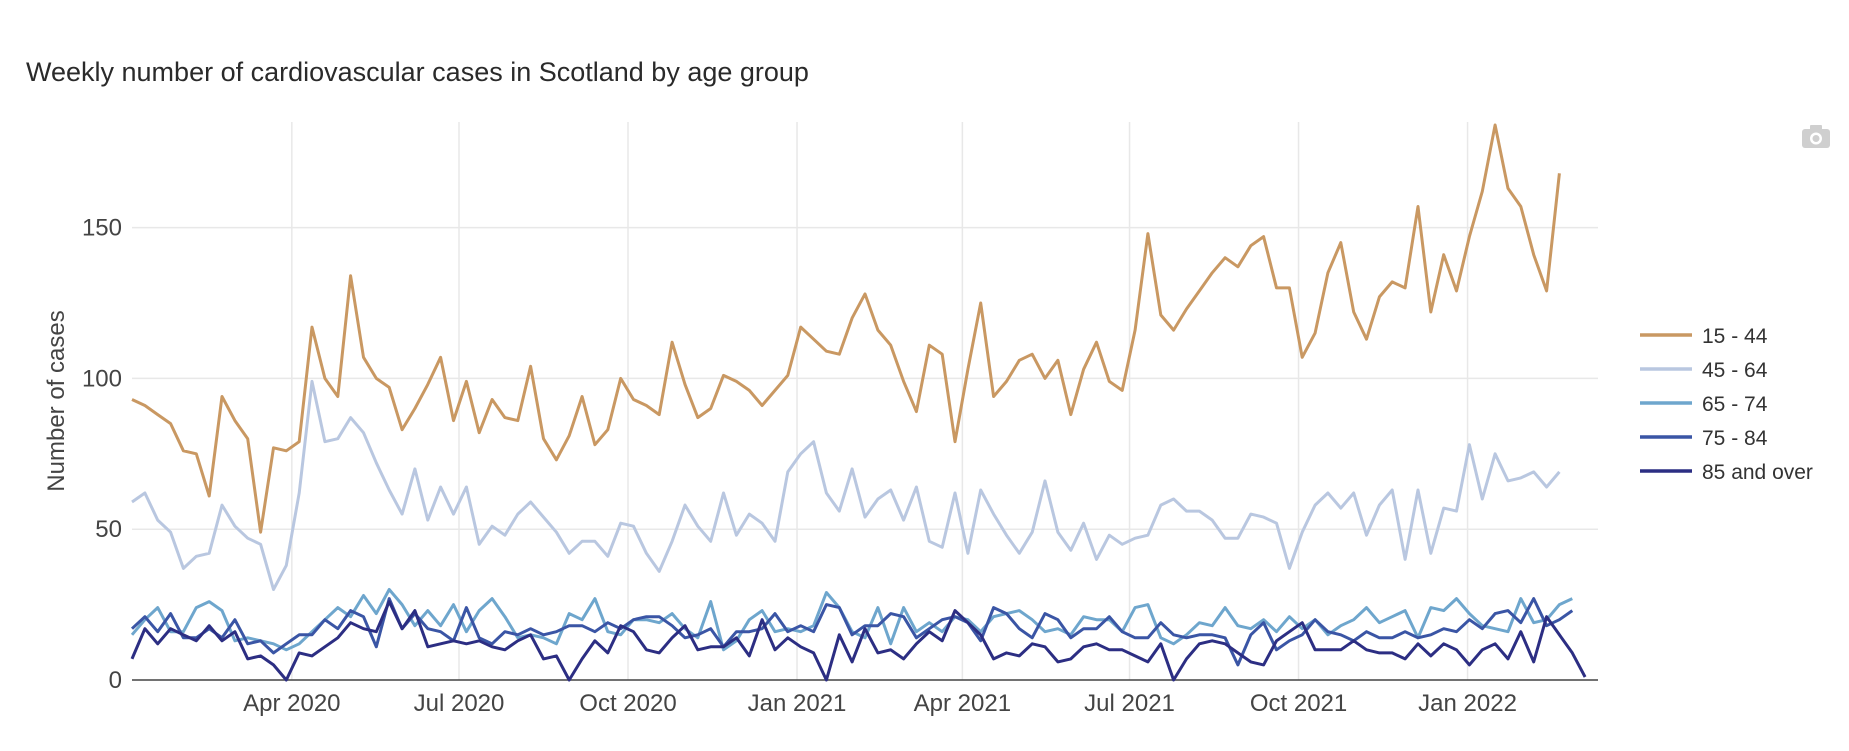  What do you see at coordinates (459, 703) in the screenshot?
I see `x-tick-label: Jul 2020` at bounding box center [459, 703].